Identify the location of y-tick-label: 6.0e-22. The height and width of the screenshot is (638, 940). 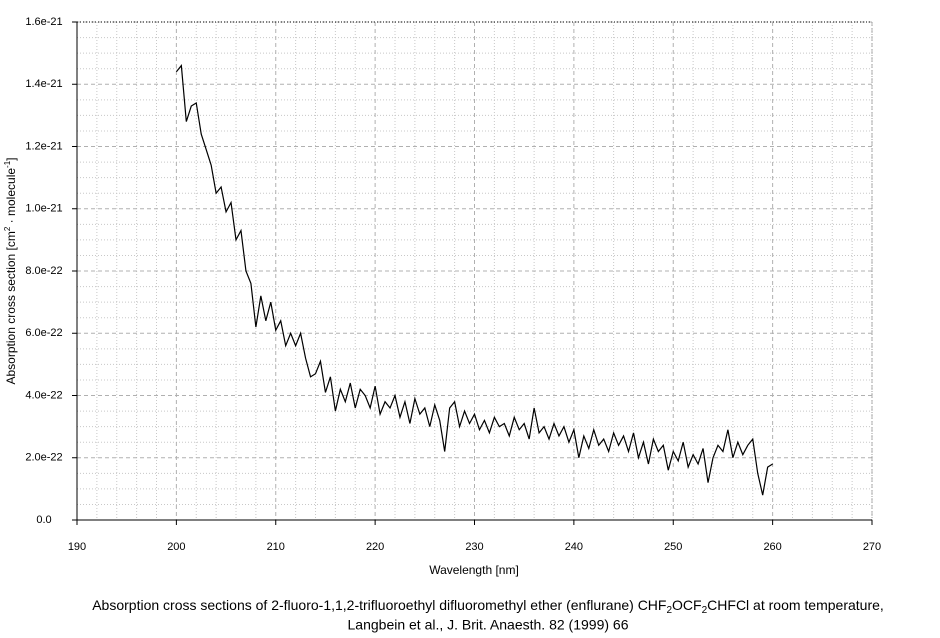
(43, 333).